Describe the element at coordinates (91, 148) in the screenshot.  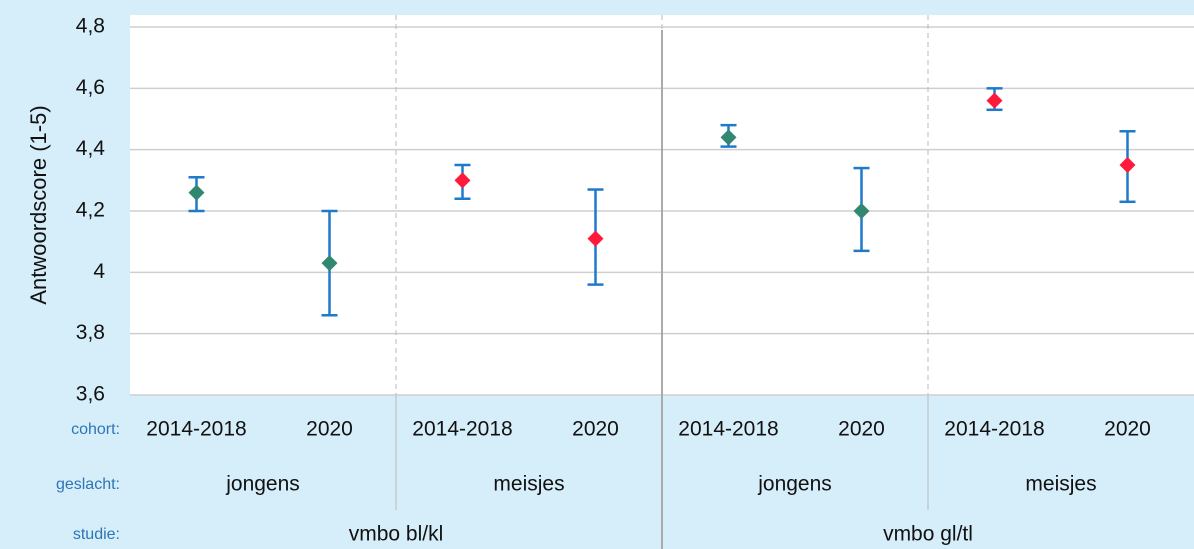
I see `y-tick-label: 4,4` at that location.